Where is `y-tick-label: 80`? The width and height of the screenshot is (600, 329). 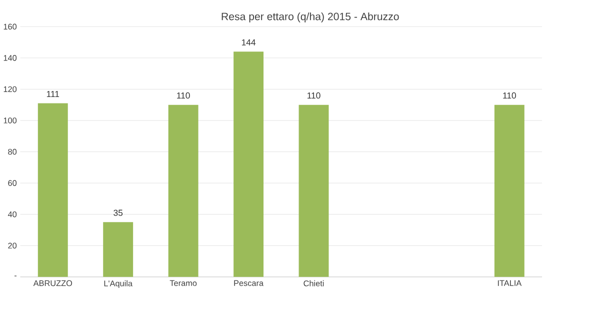 y-tick-label: 80 is located at coordinates (12, 152).